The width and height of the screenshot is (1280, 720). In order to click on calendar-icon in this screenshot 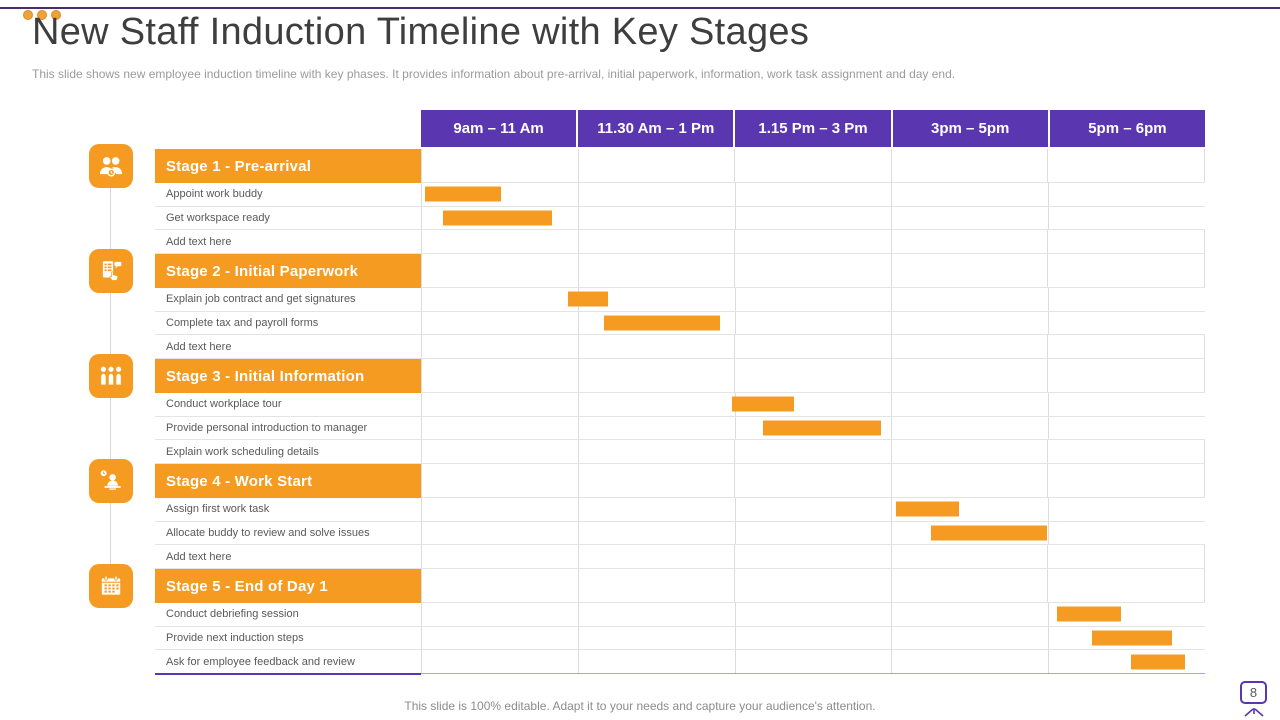, I will do `click(111, 585)`.